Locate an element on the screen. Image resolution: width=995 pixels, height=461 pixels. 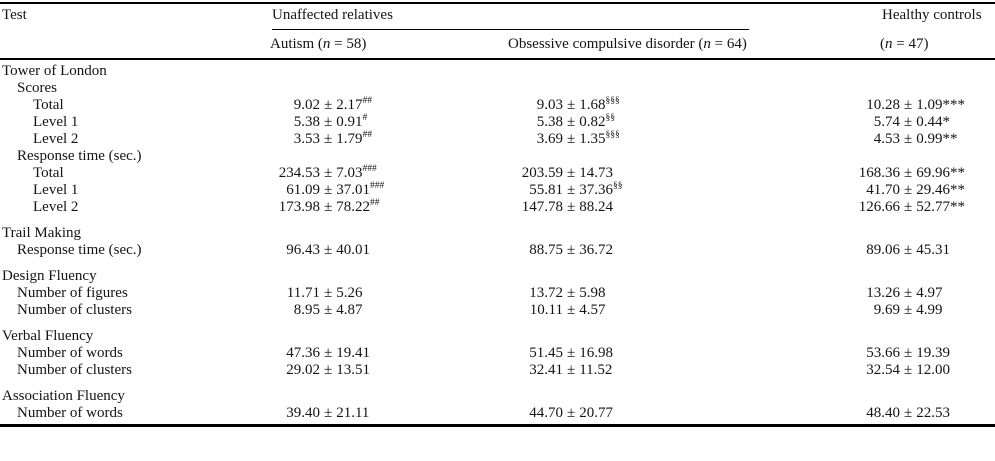
header-spacer-cell is located at coordinates (135, 44).